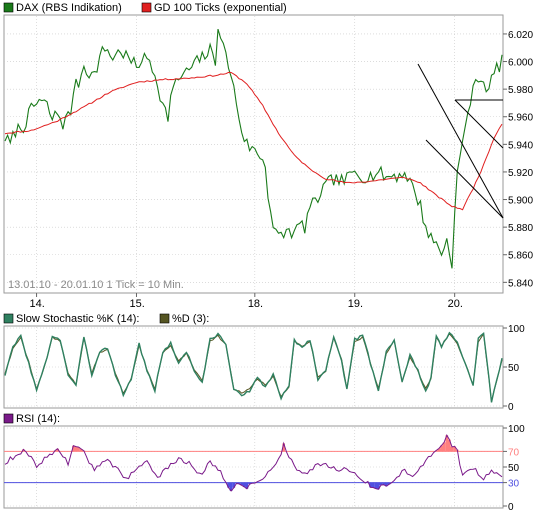 This screenshot has height=516, width=545. What do you see at coordinates (520, 145) in the screenshot?
I see `price-y-tick-label: 5.940` at bounding box center [520, 145].